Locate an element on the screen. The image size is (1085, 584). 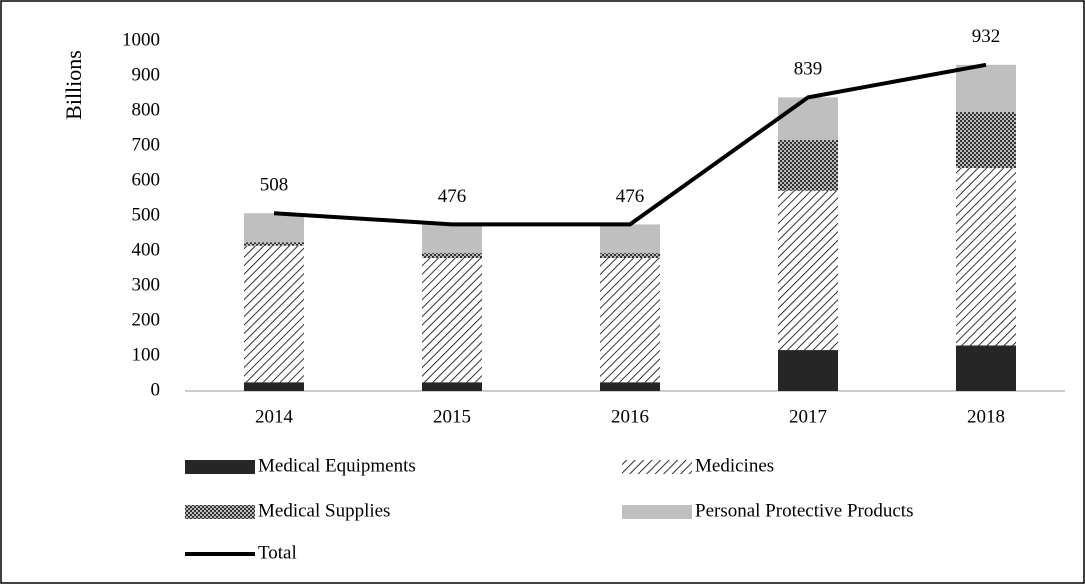
y-tick-label: 400 is located at coordinates (146, 249).